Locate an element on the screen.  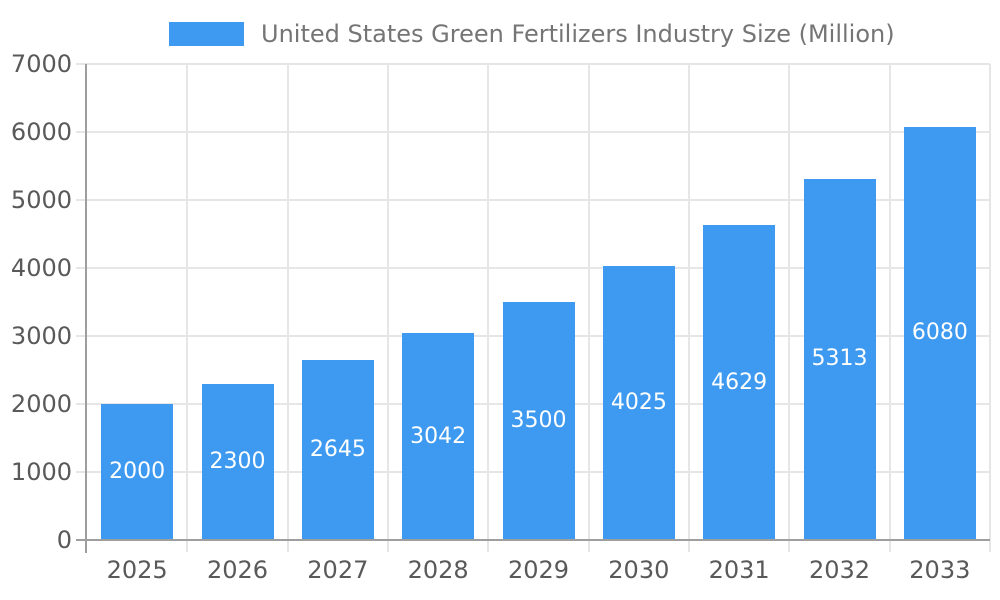
bar-value-label: 2300 is located at coordinates (237, 461).